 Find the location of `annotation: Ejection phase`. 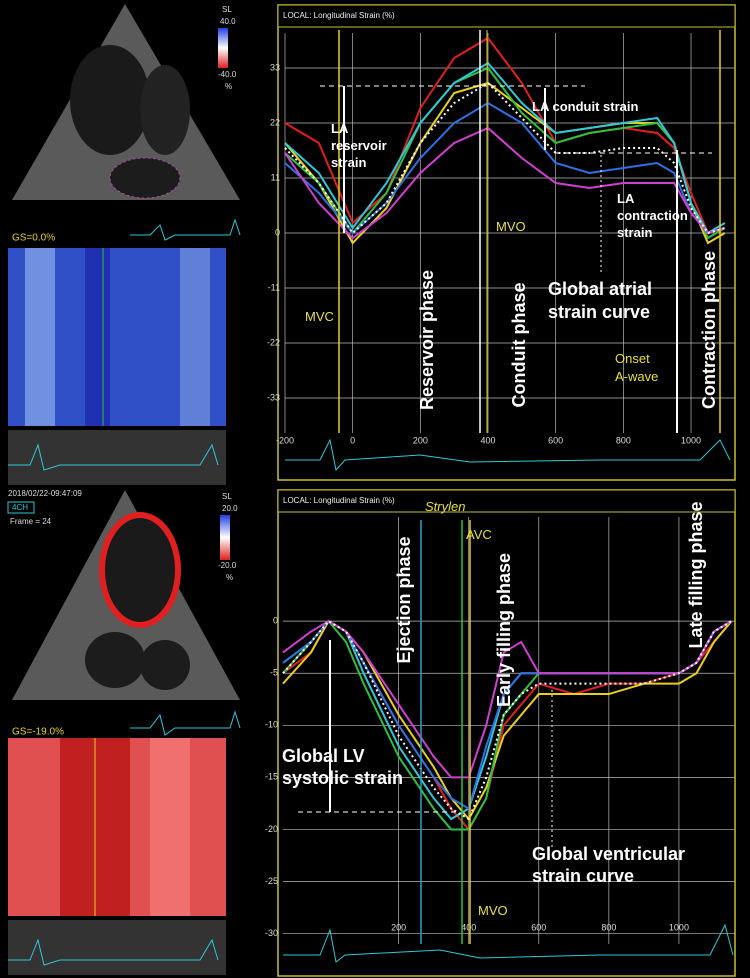

annotation: Ejection phase is located at coordinates (404, 599).